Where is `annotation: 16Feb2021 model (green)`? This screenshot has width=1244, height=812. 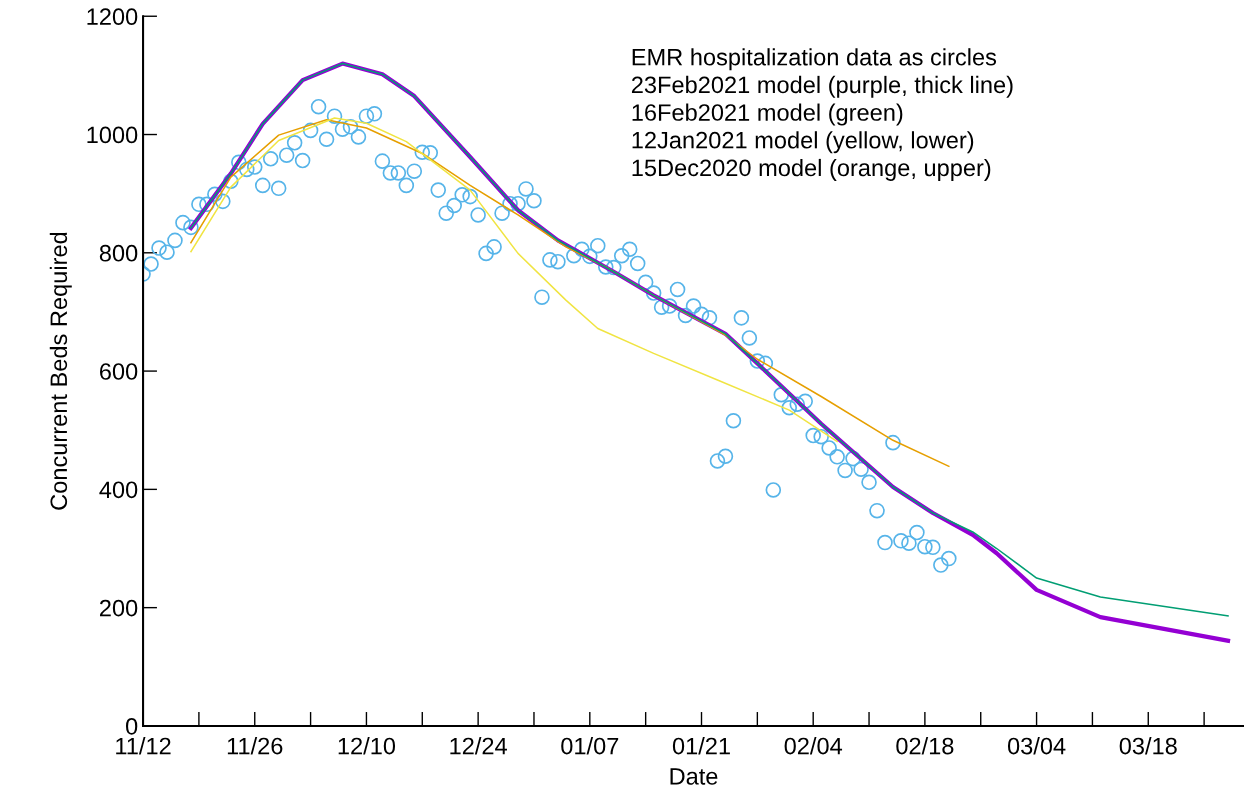 annotation: 16Feb2021 model (green) is located at coordinates (767, 114).